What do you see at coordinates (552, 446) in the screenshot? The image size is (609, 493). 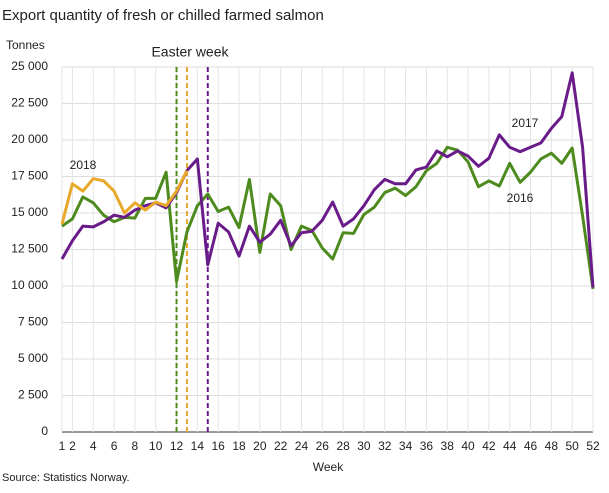 I see `x-tick-label: 48` at bounding box center [552, 446].